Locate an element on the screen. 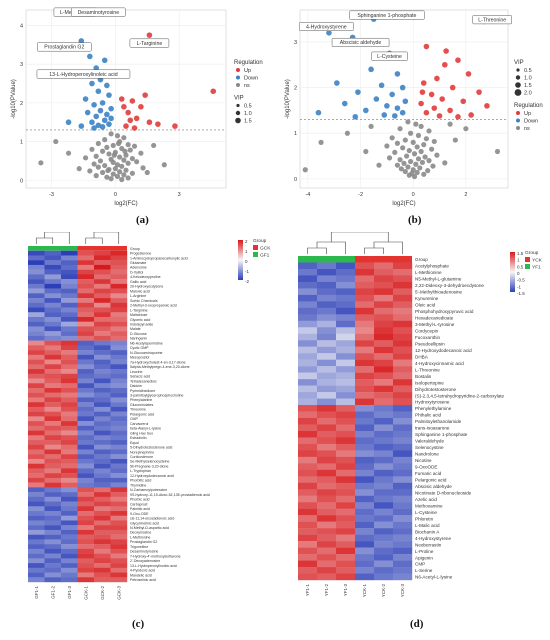 This screenshot has height=640, width=550. row-label: L-Malic acid is located at coordinates (427, 525).